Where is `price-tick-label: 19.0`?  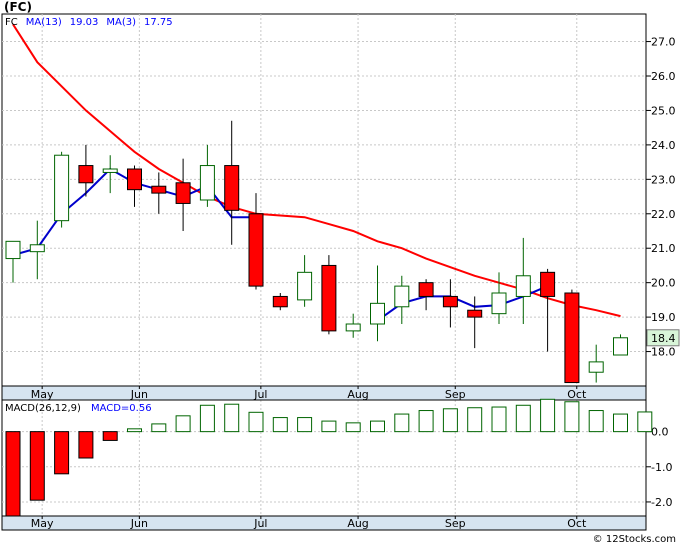 price-tick-label: 19.0 is located at coordinates (663, 317).